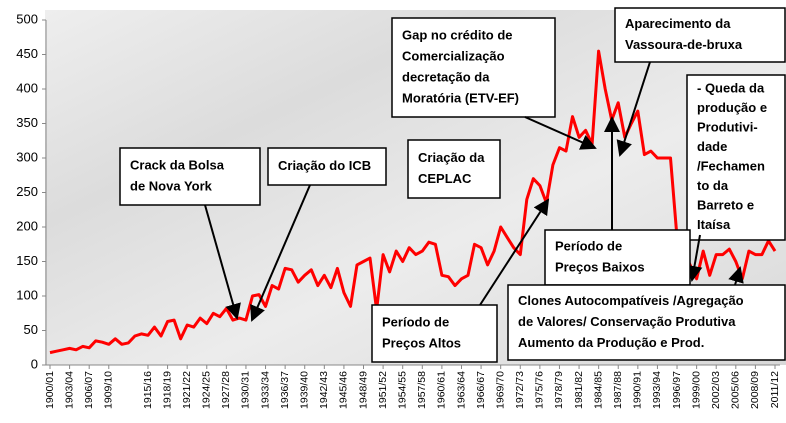  Describe the element at coordinates (324, 165) in the screenshot. I see `annotation-text: Criação do ICB` at that location.